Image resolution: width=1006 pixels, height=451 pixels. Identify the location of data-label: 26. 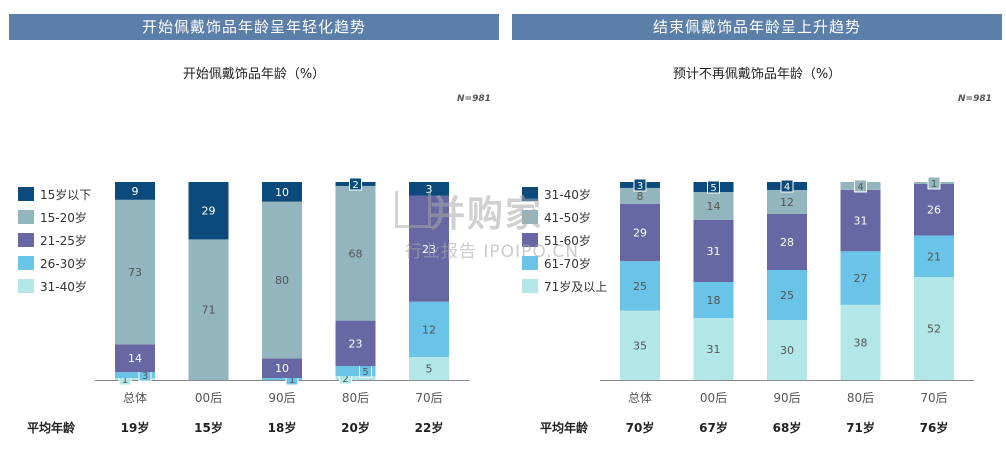
(934, 210).